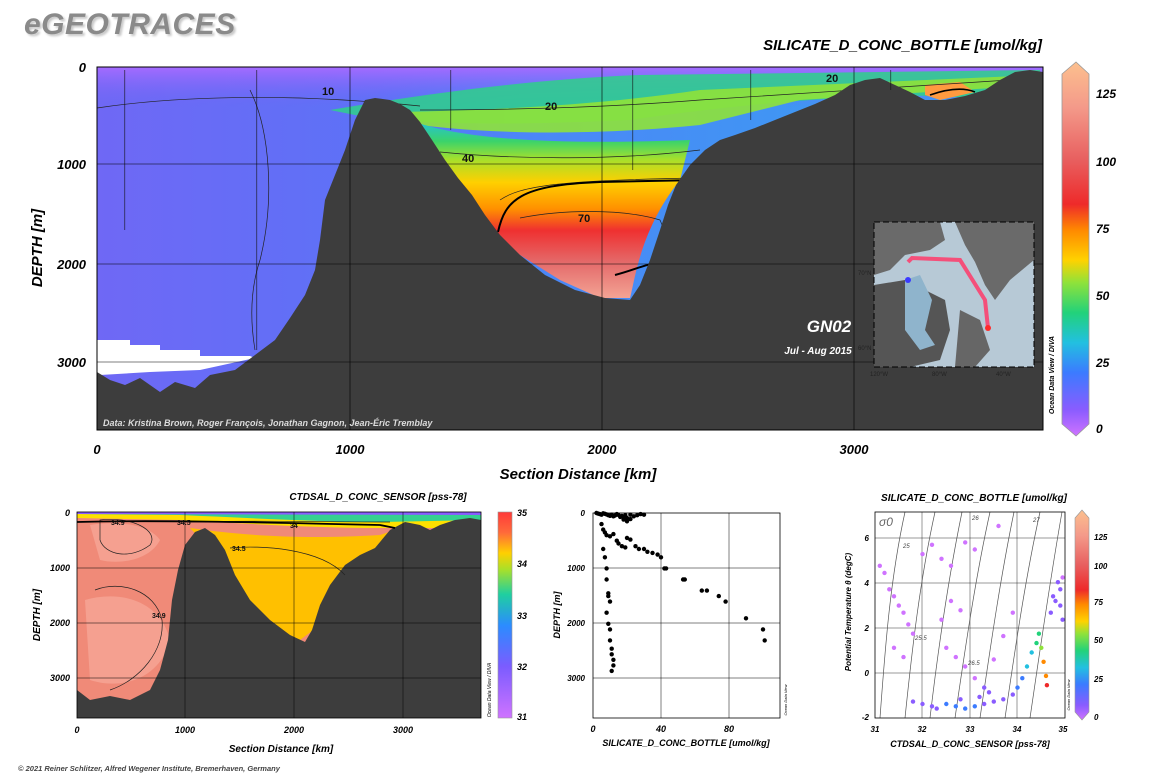 The image size is (1156, 779). Describe the element at coordinates (660, 729) in the screenshot. I see `x-tick-label: 40` at that location.